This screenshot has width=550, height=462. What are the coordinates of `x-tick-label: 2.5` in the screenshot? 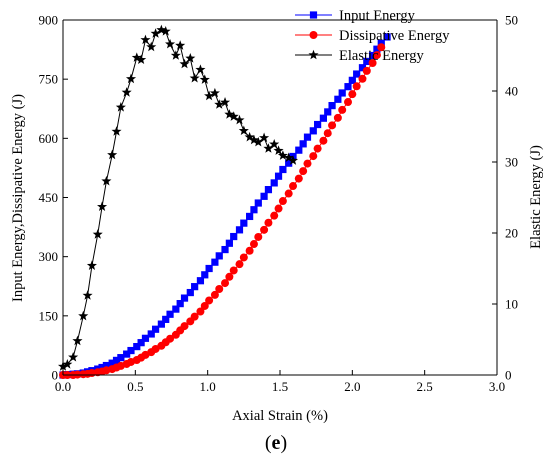 It's located at (425, 386).